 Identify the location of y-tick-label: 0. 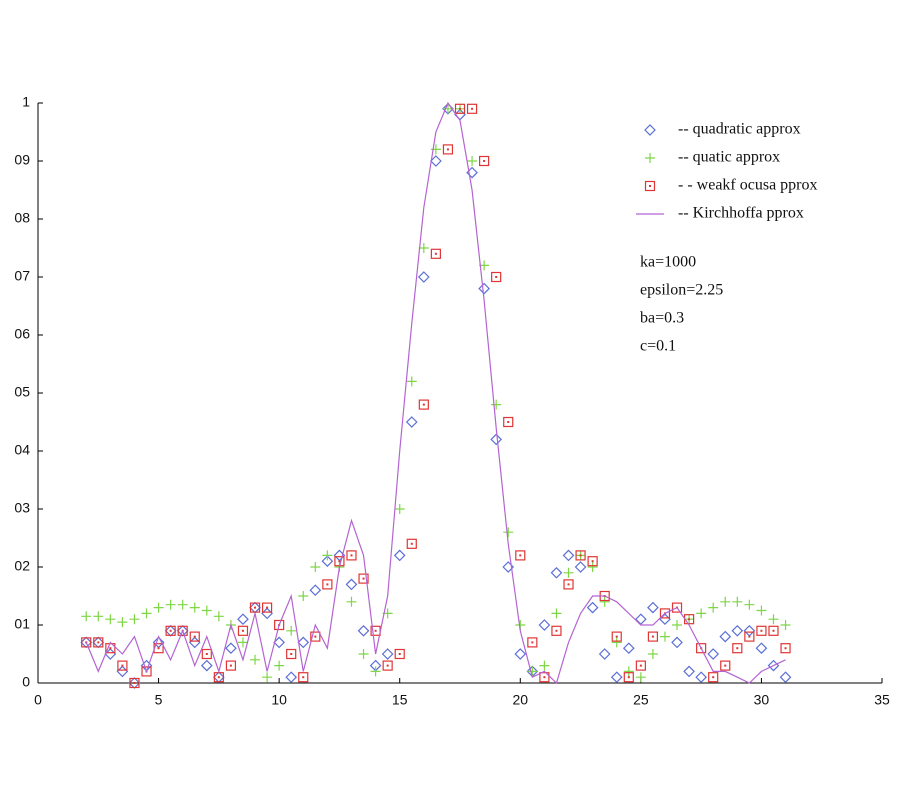
(26, 682).